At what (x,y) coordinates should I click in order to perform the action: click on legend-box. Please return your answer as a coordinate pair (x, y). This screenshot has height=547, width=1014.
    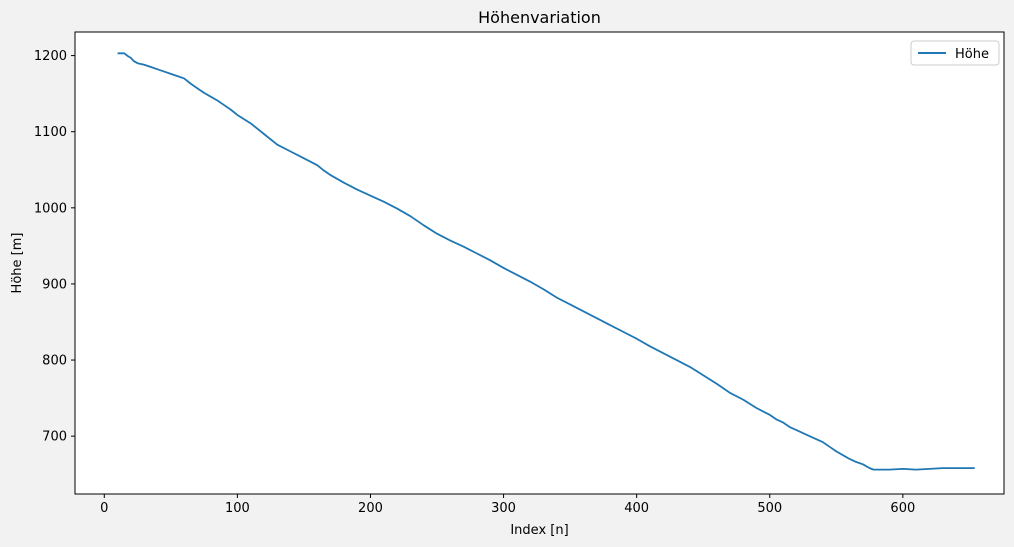
    Looking at the image, I should click on (955, 53).